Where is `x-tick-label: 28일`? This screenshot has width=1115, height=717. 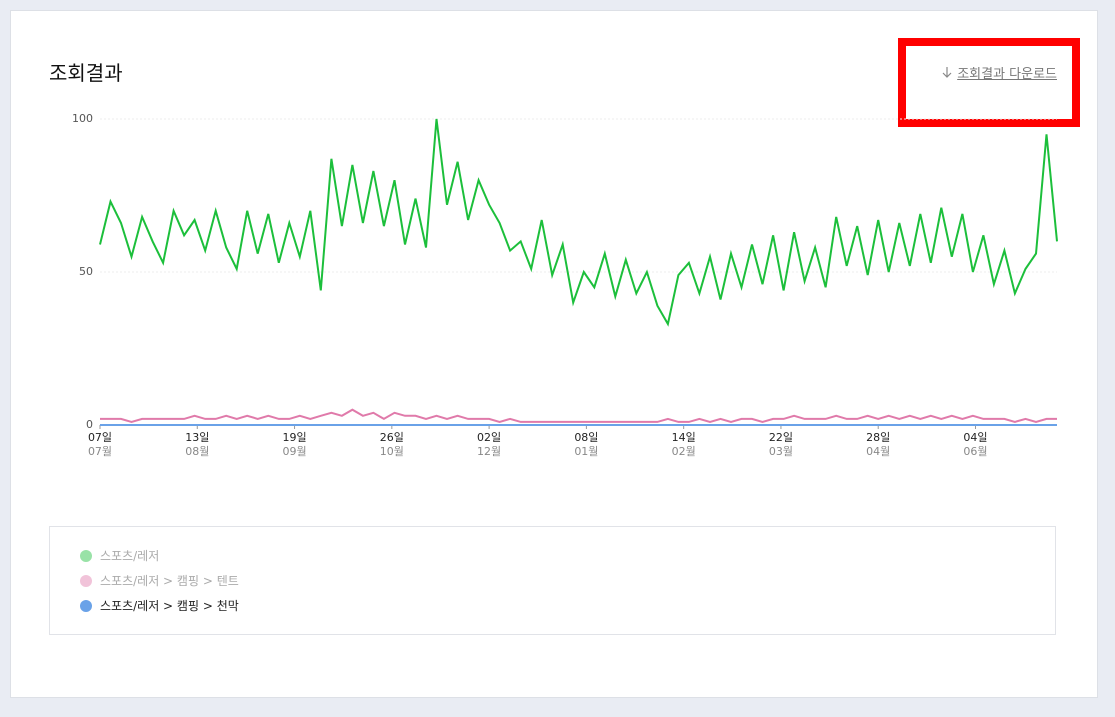
x-tick-label: 28일 is located at coordinates (878, 437).